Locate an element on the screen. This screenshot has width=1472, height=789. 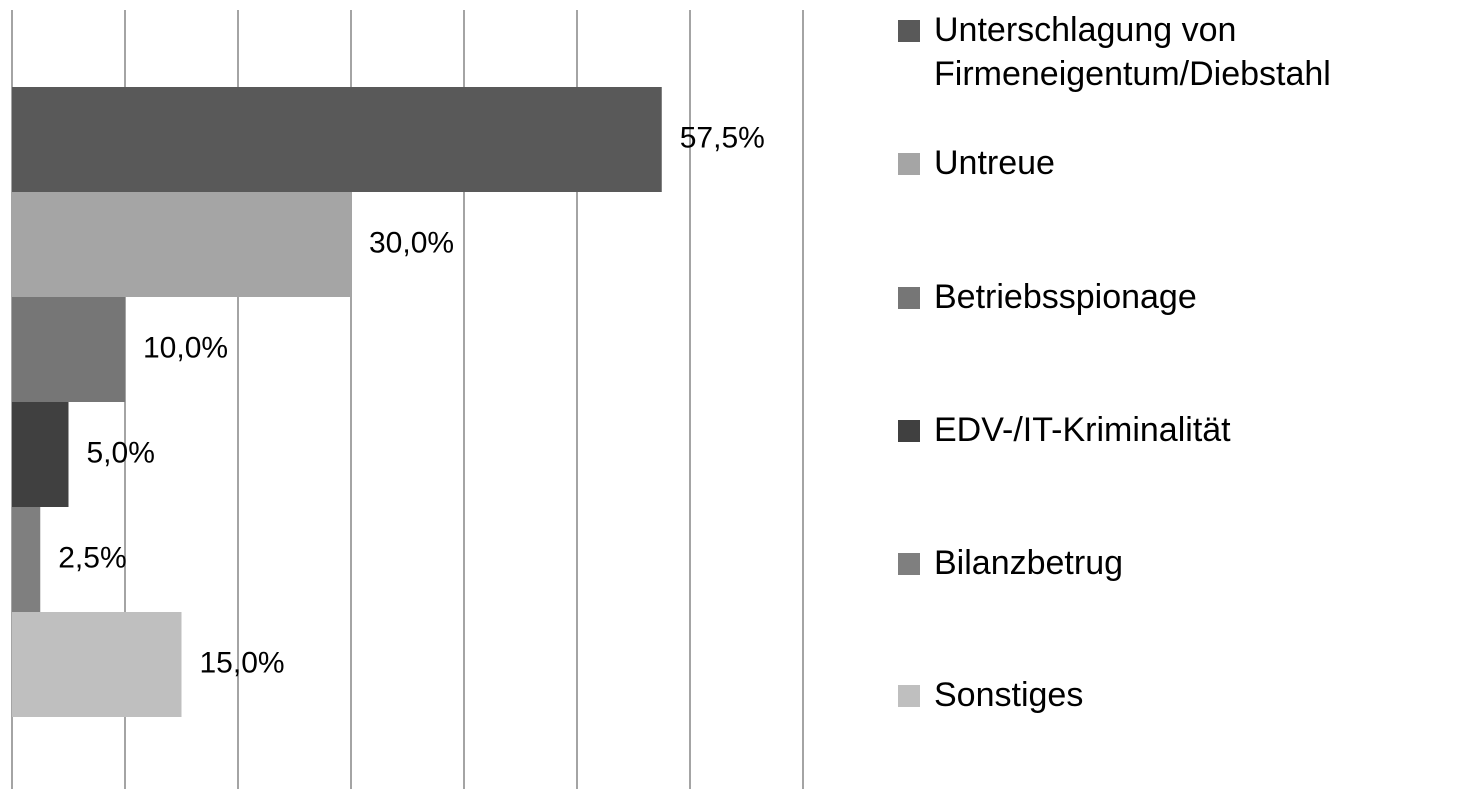
data-label: 57,5% is located at coordinates (722, 137).